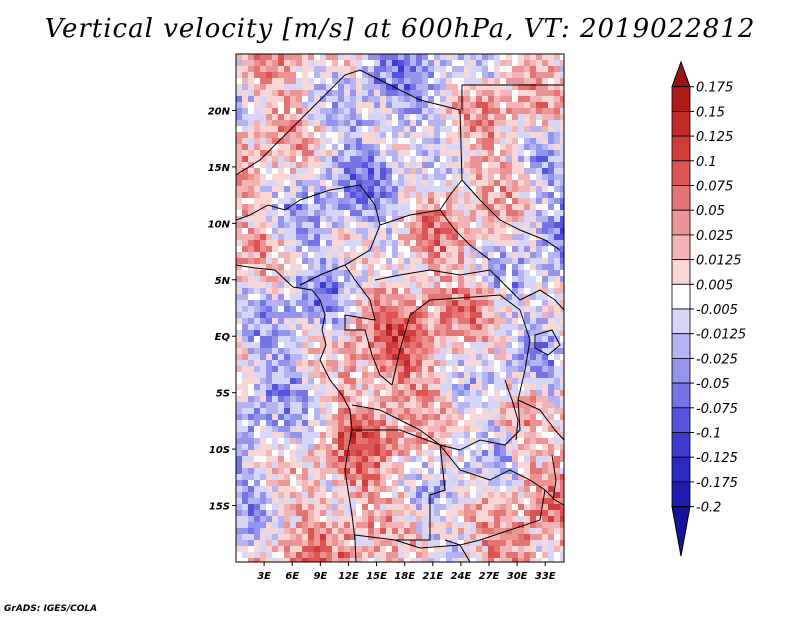 This screenshot has width=800, height=618. Describe the element at coordinates (264, 576) in the screenshot. I see `x-tick-label: 3E` at that location.